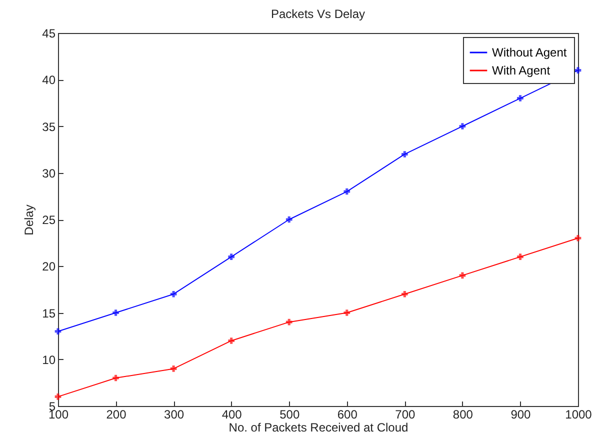 This screenshot has height=446, width=610. What do you see at coordinates (347, 415) in the screenshot?
I see `x-tick-label: 600` at bounding box center [347, 415].